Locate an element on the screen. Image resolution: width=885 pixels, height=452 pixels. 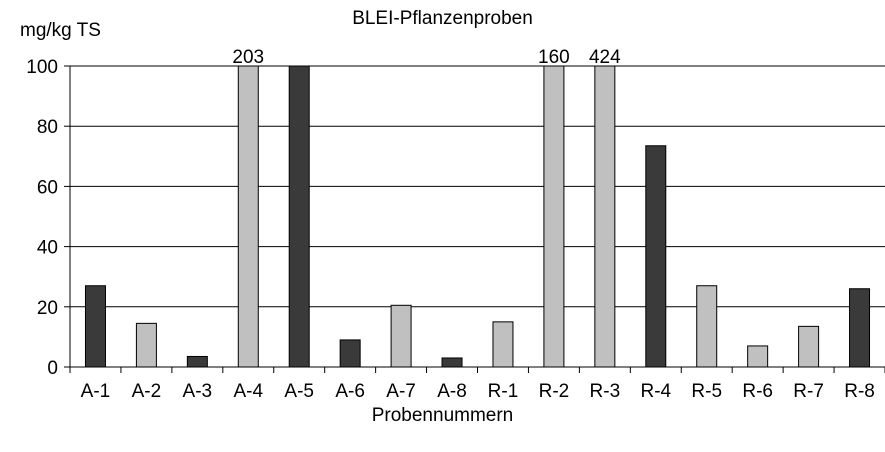
x-tick-label: A-3 is located at coordinates (198, 391).